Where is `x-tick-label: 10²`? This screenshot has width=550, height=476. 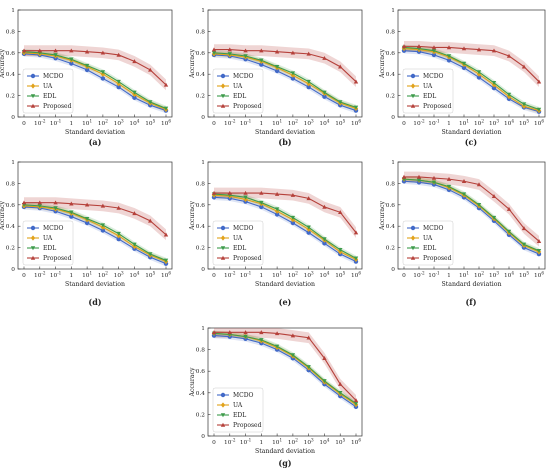 x-tick-label: 10² is located at coordinates (293, 275).